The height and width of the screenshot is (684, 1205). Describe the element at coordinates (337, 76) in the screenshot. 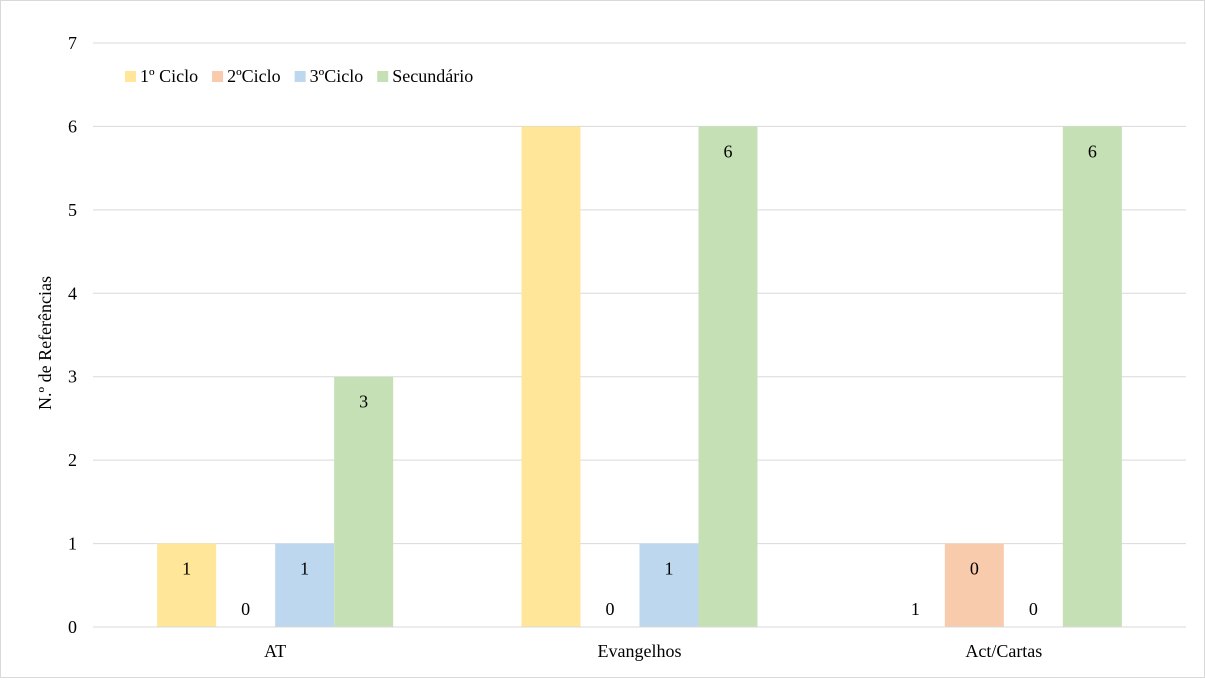

I see `legend-label: 3ºCiclo` at that location.